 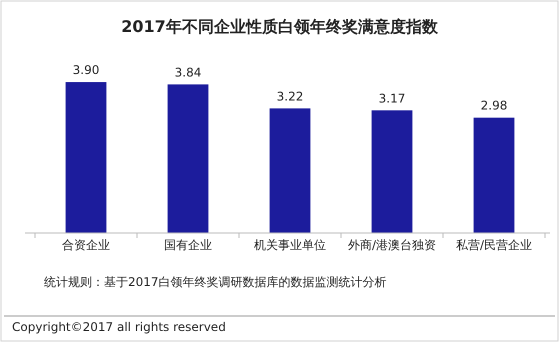 What do you see at coordinates (119, 327) in the screenshot?
I see `text: Copyright©2017 all rights reserved` at bounding box center [119, 327].